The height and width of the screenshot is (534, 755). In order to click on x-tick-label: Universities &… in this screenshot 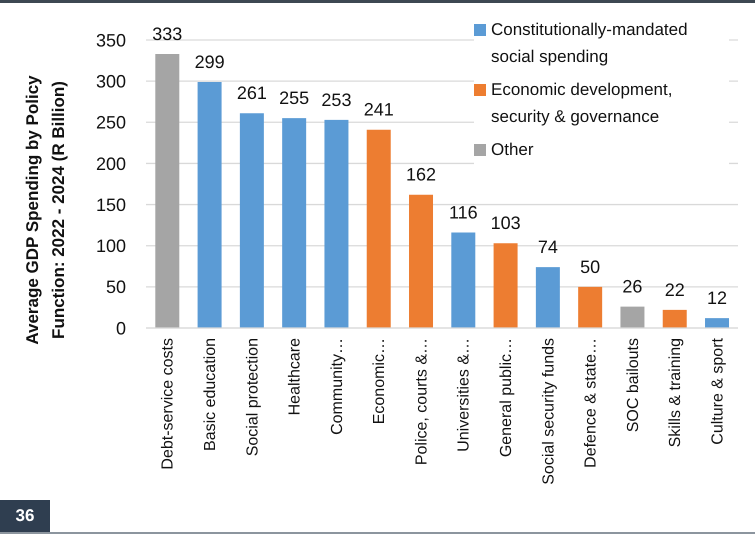, I will do `click(464, 395)`.